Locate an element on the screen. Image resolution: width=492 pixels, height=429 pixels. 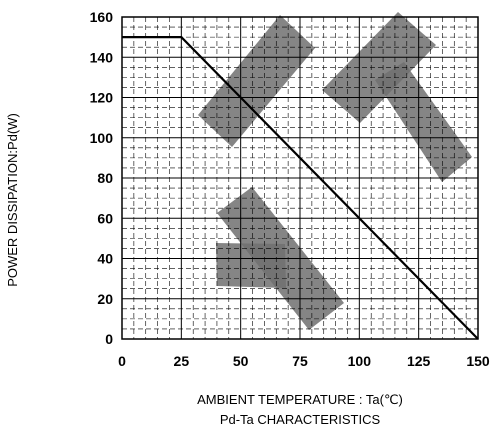
x-tick-label: 75 is located at coordinates (300, 361).